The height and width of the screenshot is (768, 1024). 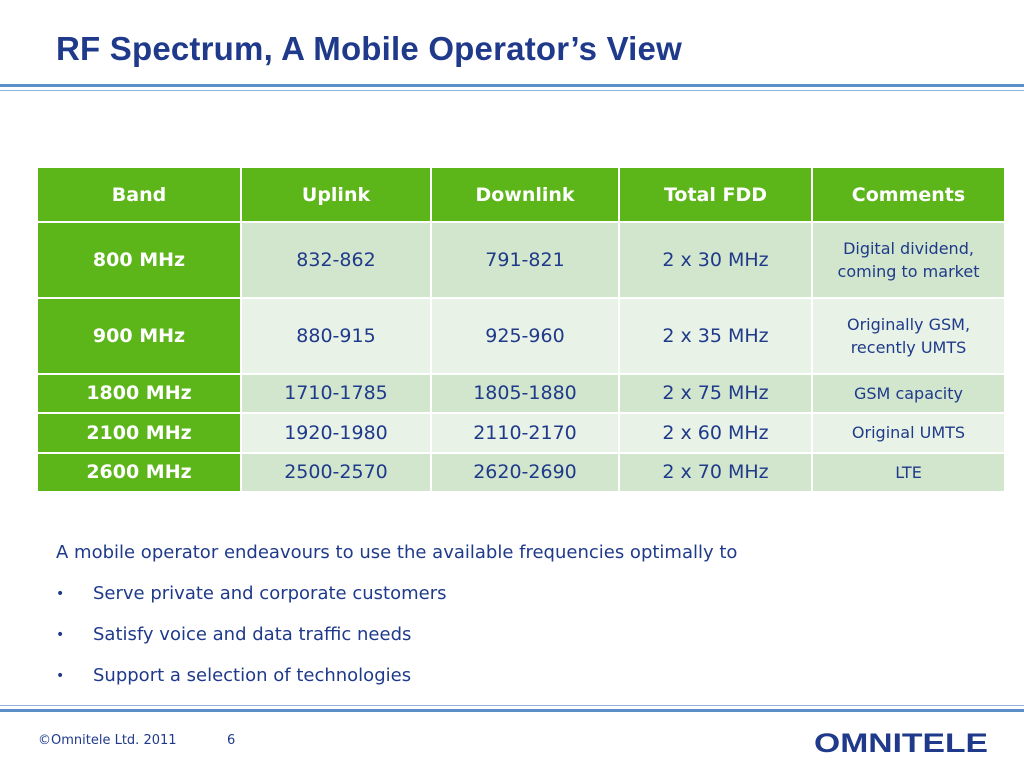 I want to click on header-comments: Comments, so click(x=908, y=194).